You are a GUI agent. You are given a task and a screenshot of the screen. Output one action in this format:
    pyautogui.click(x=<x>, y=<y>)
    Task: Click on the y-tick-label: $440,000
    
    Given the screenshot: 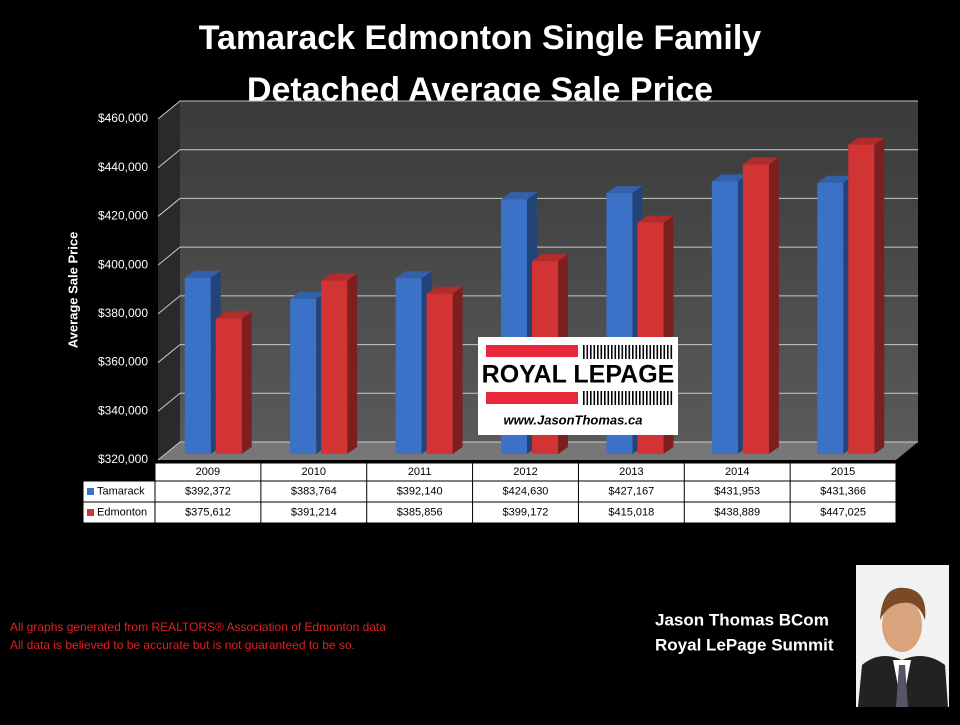 What is the action you would take?
    pyautogui.click(x=123, y=167)
    